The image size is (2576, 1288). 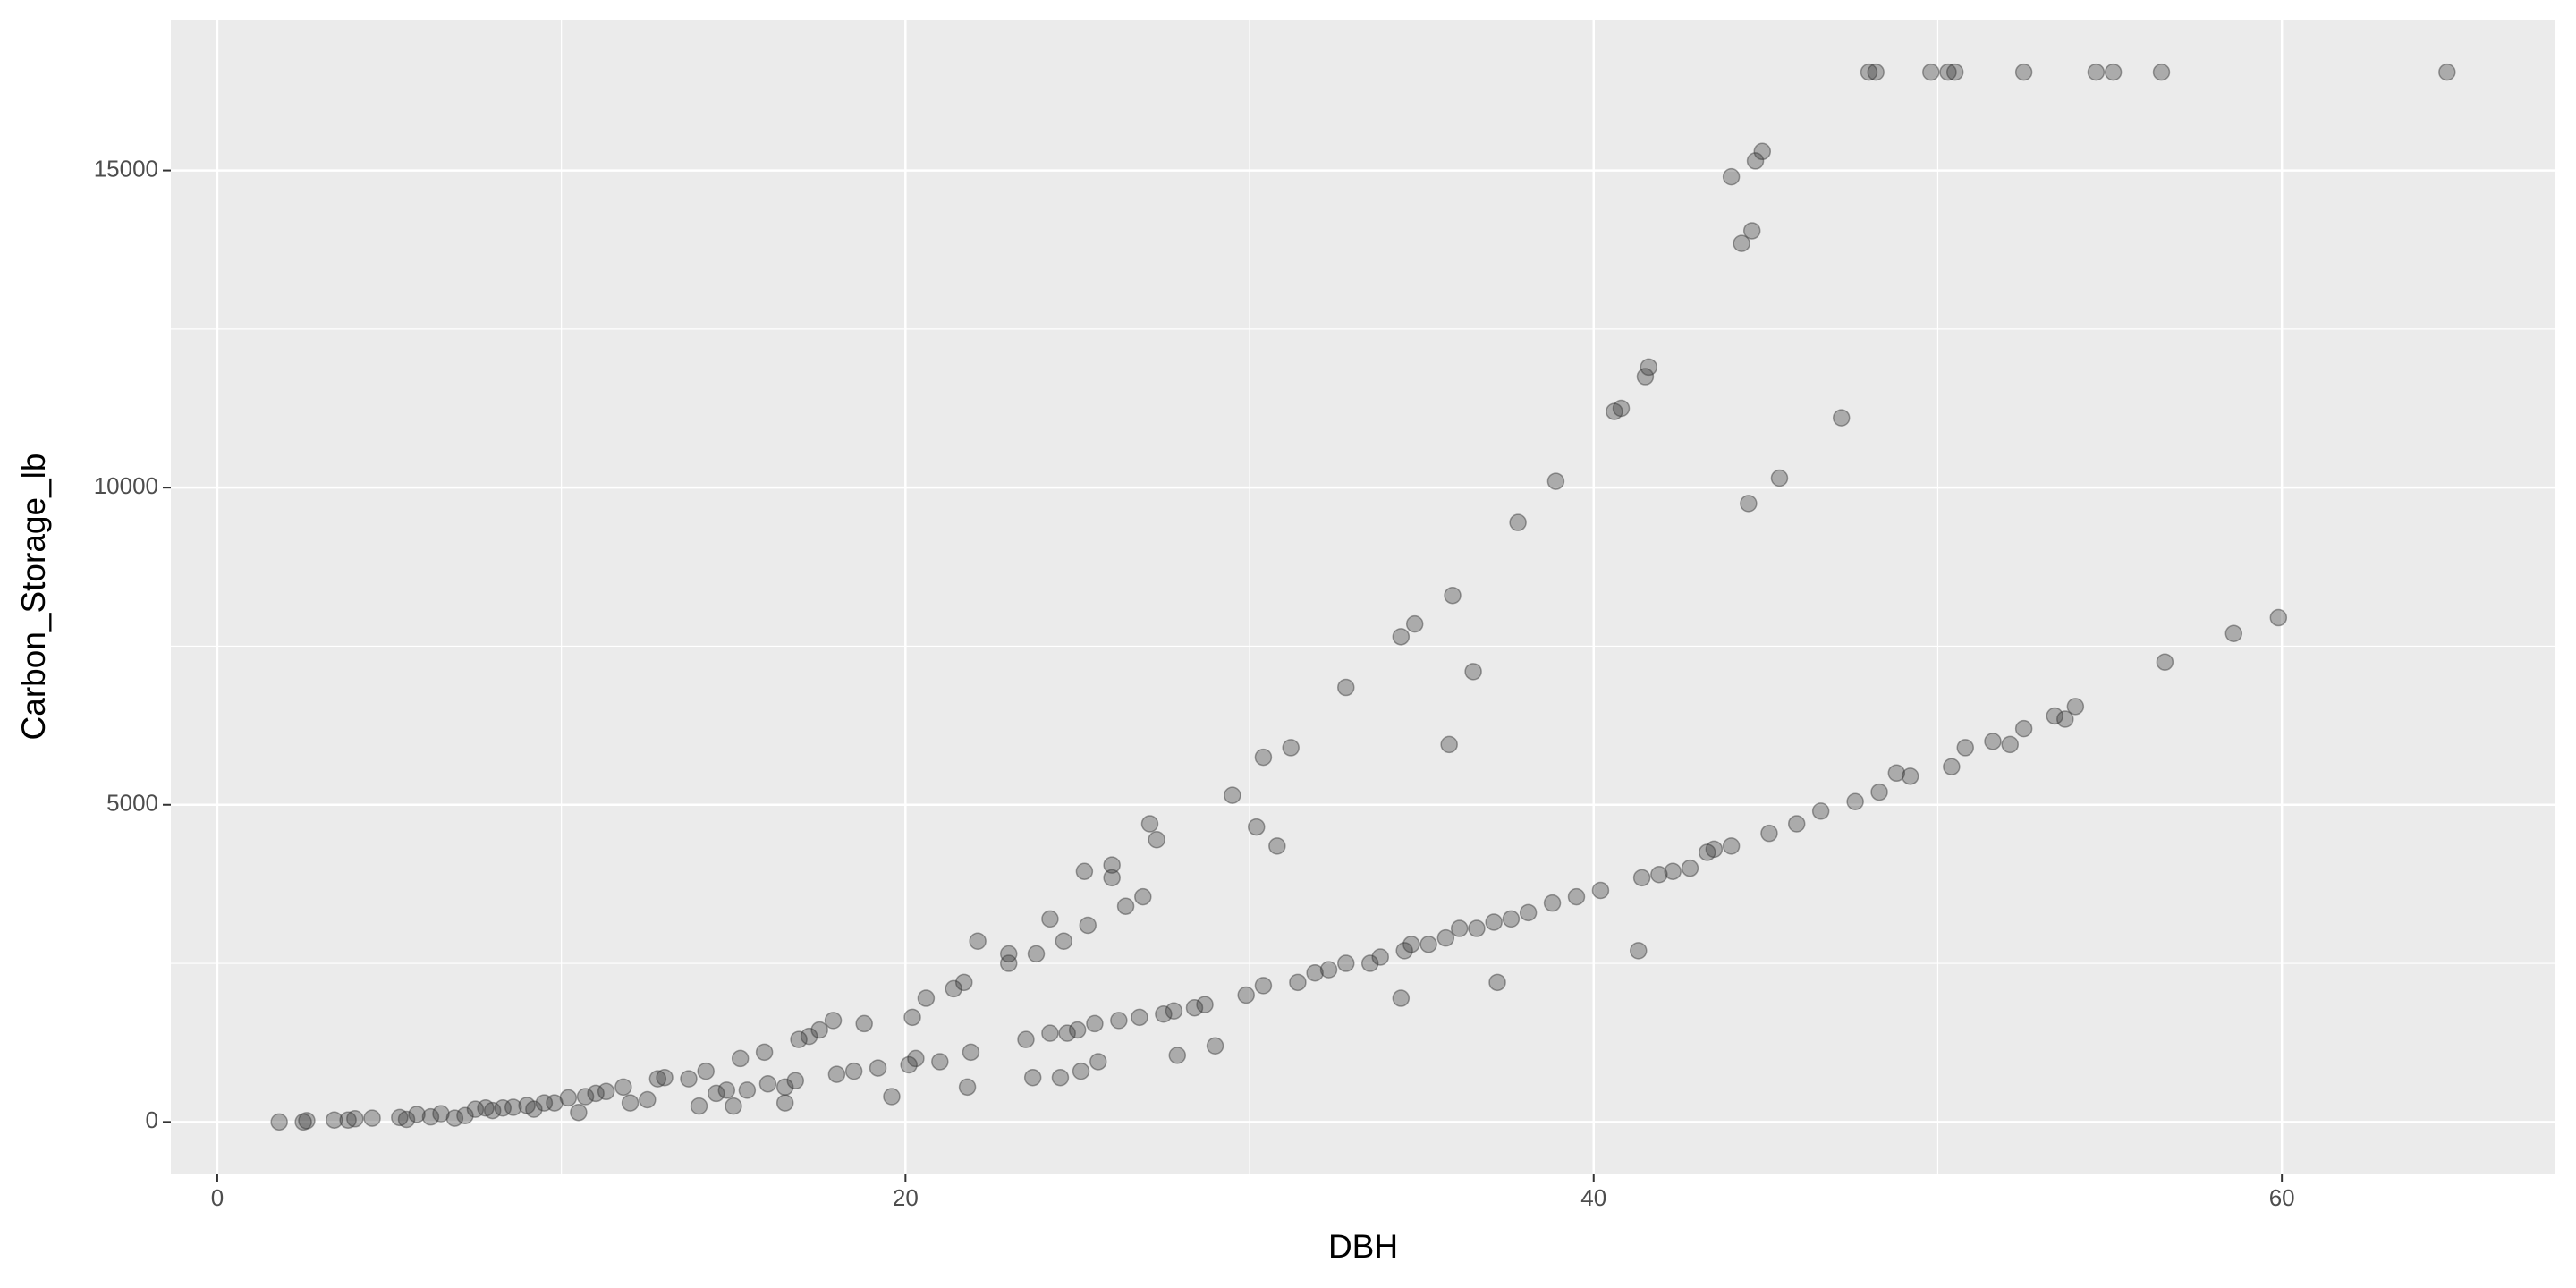 I want to click on x-tick-label: 0, so click(x=217, y=1197).